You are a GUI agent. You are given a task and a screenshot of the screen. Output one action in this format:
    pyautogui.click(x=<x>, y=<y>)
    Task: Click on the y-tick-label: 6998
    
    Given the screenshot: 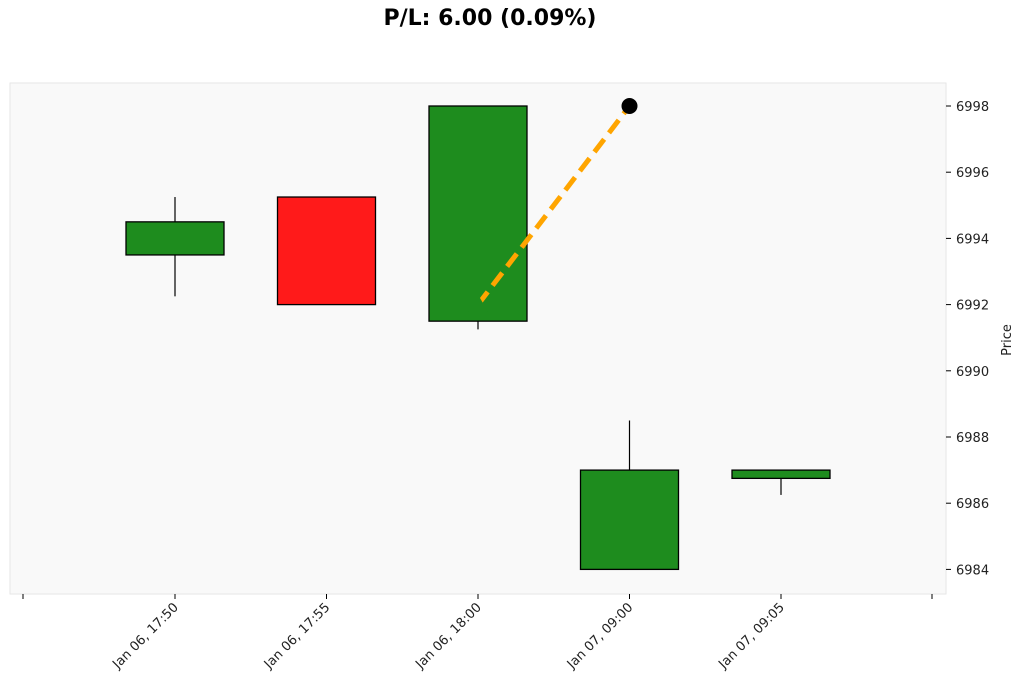 What is the action you would take?
    pyautogui.click(x=972, y=107)
    